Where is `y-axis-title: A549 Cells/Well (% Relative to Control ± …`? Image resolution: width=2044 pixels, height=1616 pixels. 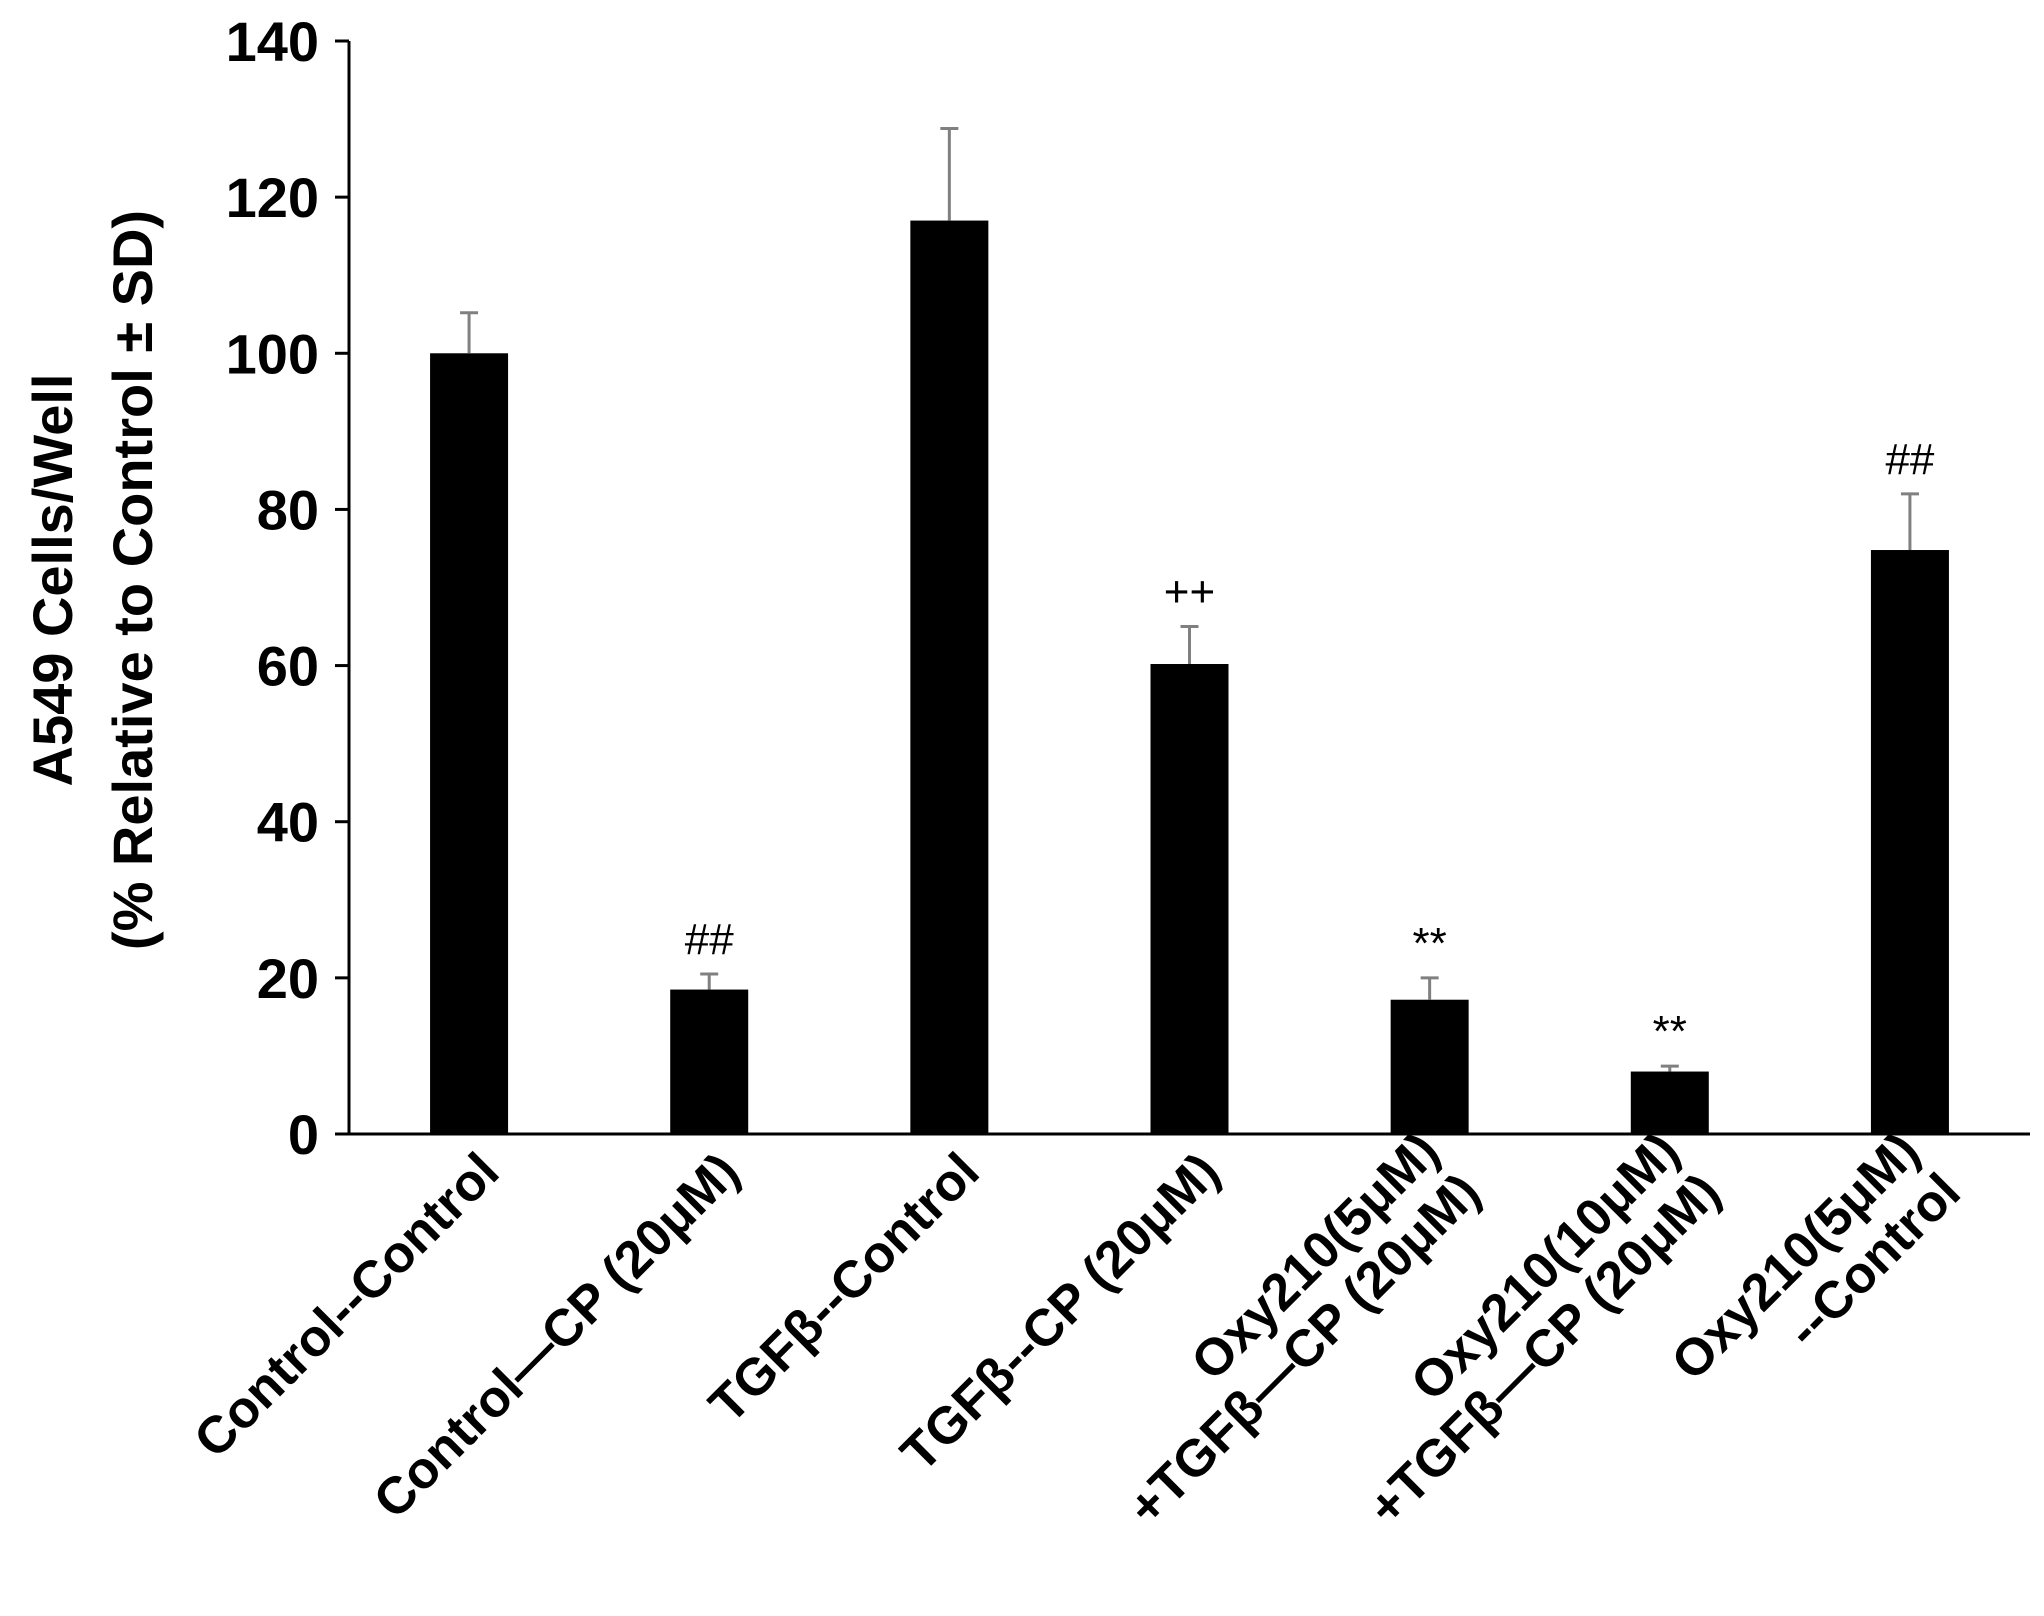 y-axis-title: A549 Cells/Well (% Relative to Control ± … is located at coordinates (92, 580).